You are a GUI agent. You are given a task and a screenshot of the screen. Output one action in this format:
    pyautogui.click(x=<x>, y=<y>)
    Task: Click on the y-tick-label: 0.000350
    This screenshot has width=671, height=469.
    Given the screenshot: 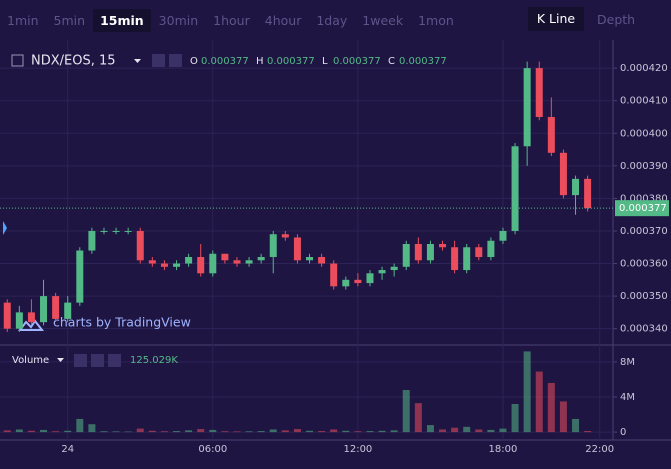 What is the action you would take?
    pyautogui.click(x=644, y=296)
    